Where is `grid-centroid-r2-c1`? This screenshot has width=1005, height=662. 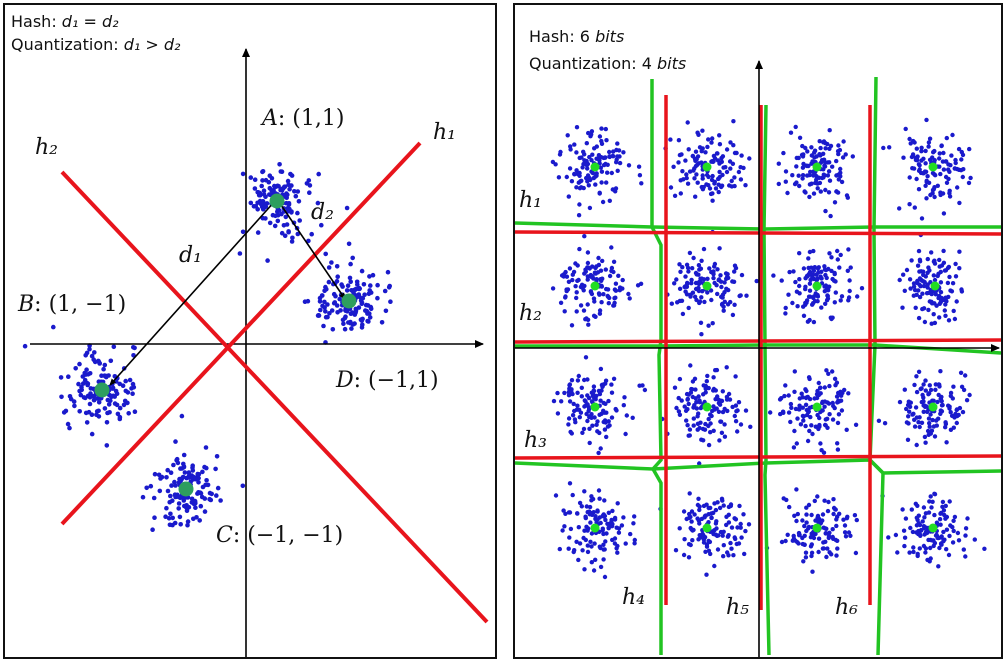
grid-centroid-r2-c1 is located at coordinates (595, 286).